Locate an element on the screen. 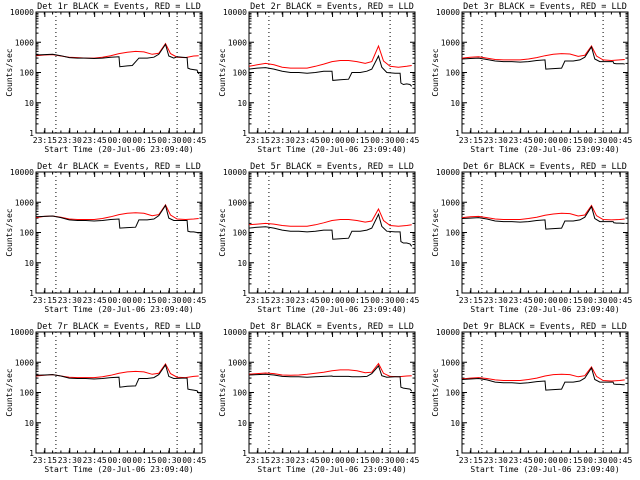 This screenshot has height=480, width=640. panel-title: Det 5r BLACK = Events, RED = LLD is located at coordinates (332, 167).